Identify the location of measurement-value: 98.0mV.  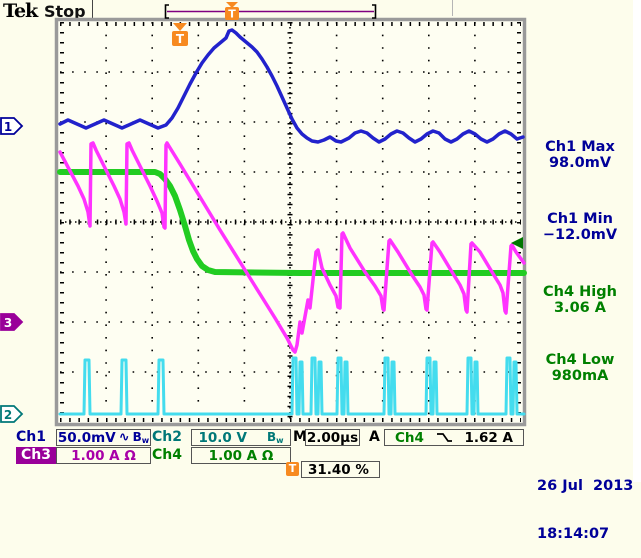
(580, 163).